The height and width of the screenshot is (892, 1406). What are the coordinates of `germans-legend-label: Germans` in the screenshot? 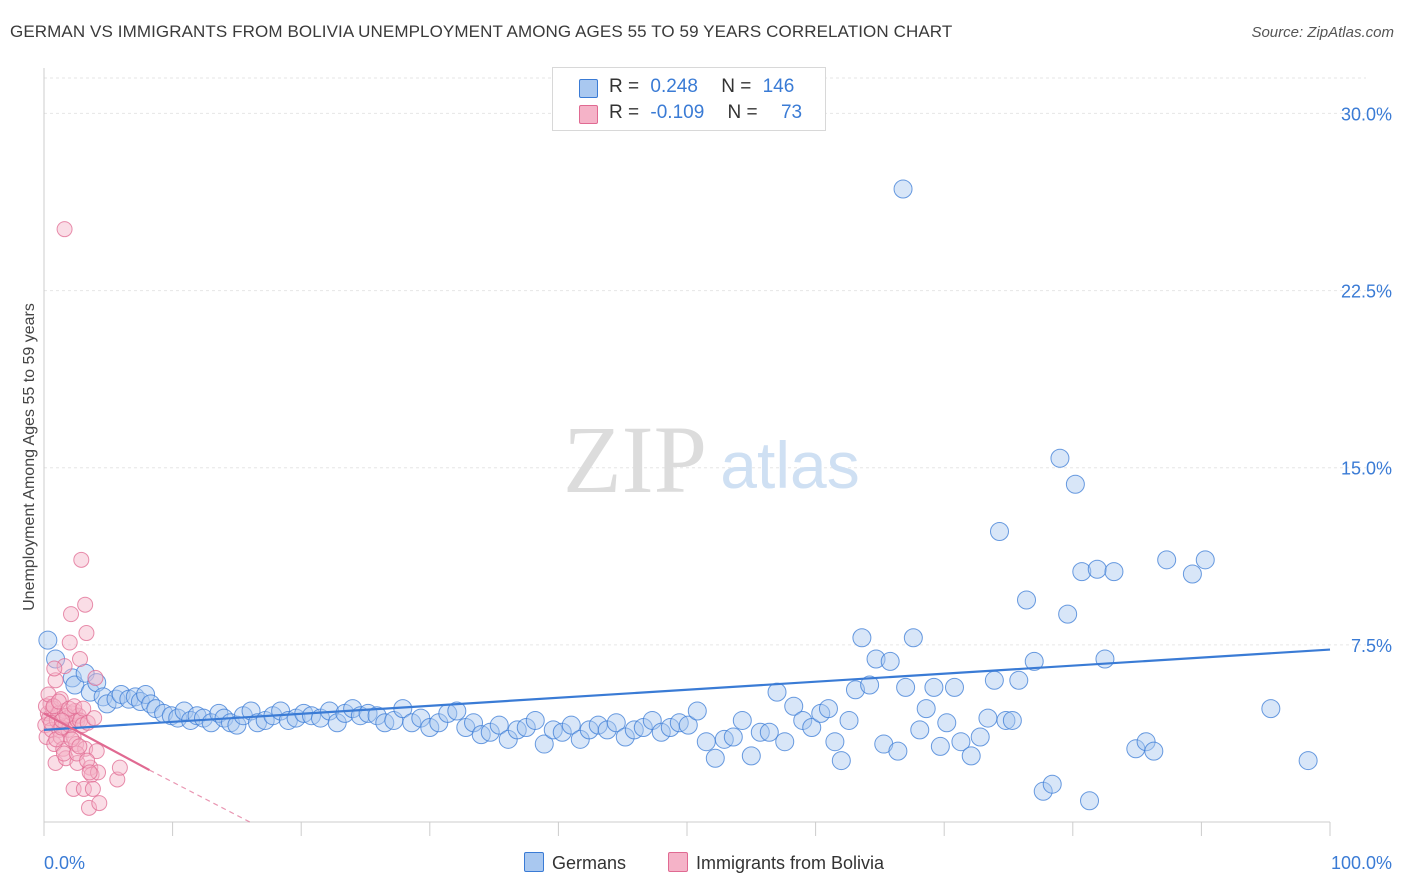 It's located at (589, 863).